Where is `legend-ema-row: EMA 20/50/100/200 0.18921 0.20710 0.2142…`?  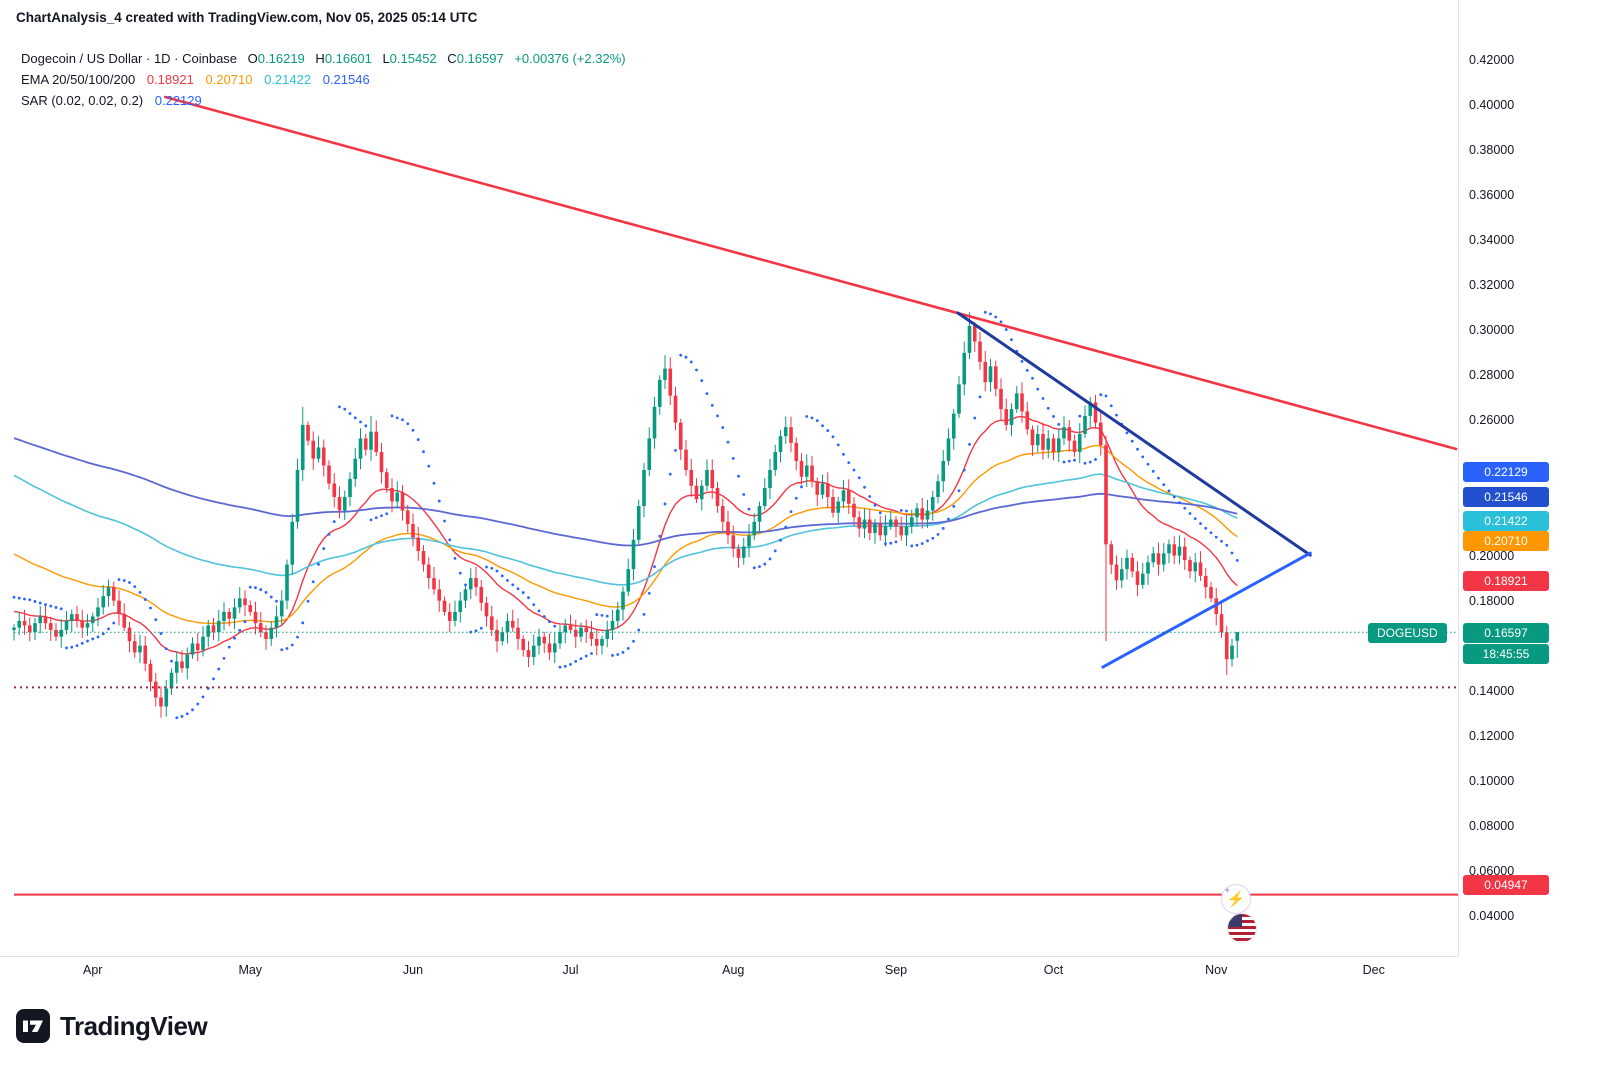
legend-ema-row: EMA 20/50/100/200 0.18921 0.20710 0.2142… is located at coordinates (323, 79).